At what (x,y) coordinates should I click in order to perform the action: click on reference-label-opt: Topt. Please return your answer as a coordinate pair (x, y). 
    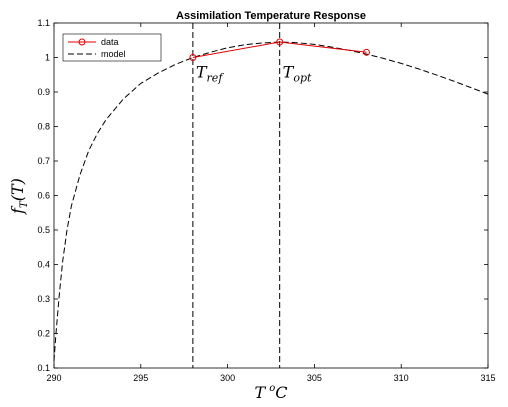
    Looking at the image, I should click on (297, 73).